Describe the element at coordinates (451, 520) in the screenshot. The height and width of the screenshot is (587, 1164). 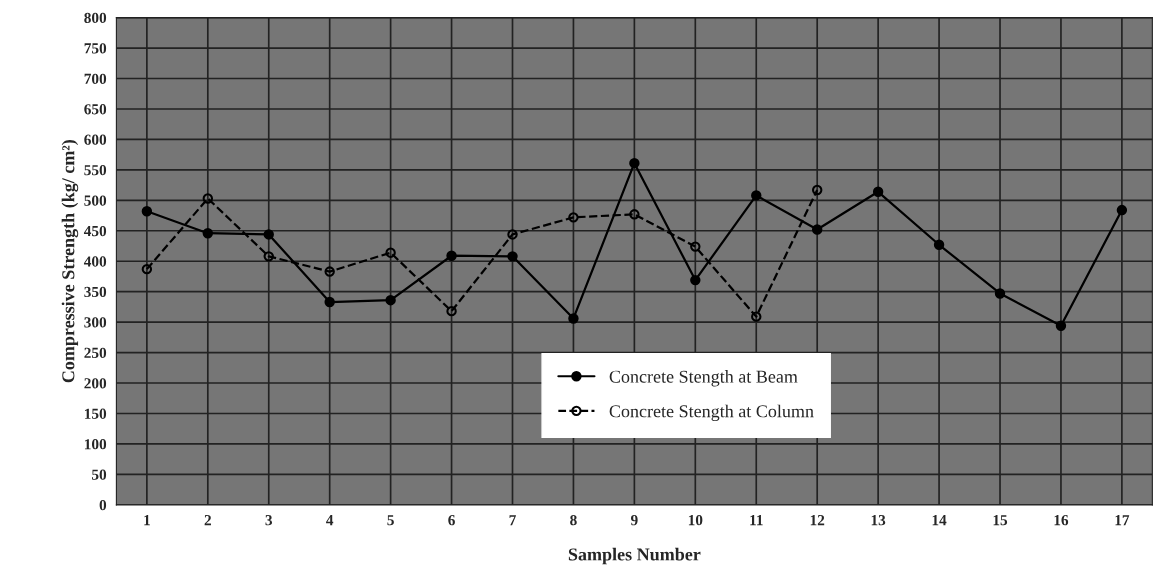
I see `x-tick-label: 6` at that location.